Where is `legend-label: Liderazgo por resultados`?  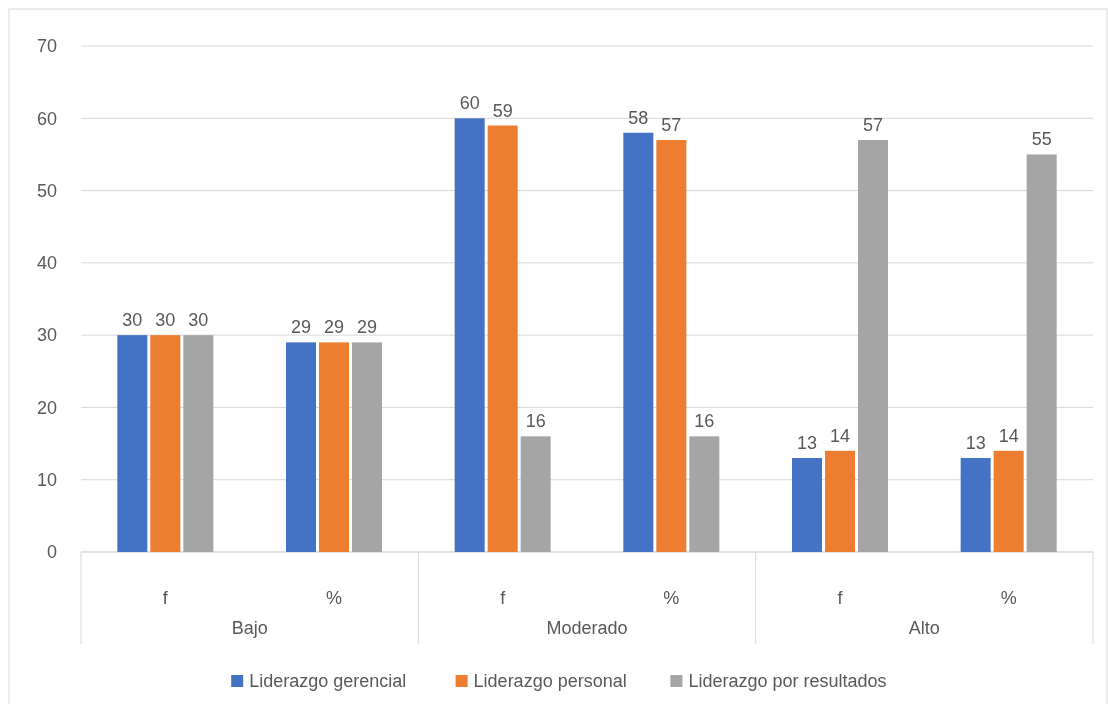
legend-label: Liderazgo por resultados is located at coordinates (787, 681).